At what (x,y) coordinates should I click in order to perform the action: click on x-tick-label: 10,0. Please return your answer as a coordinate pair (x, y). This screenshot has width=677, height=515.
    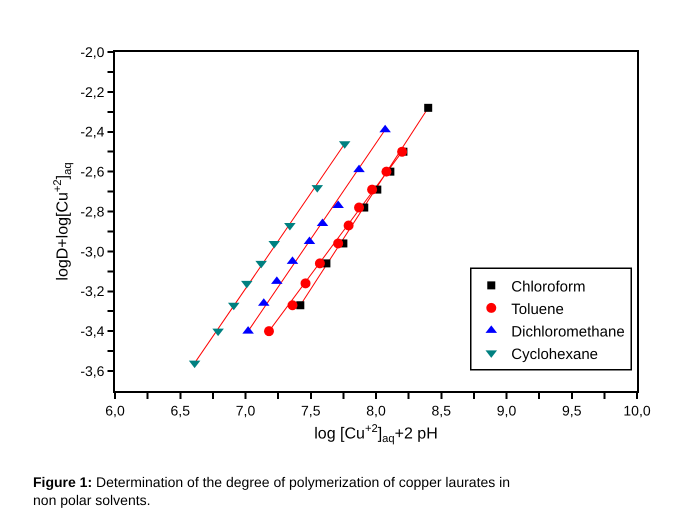
    Looking at the image, I should click on (637, 410).